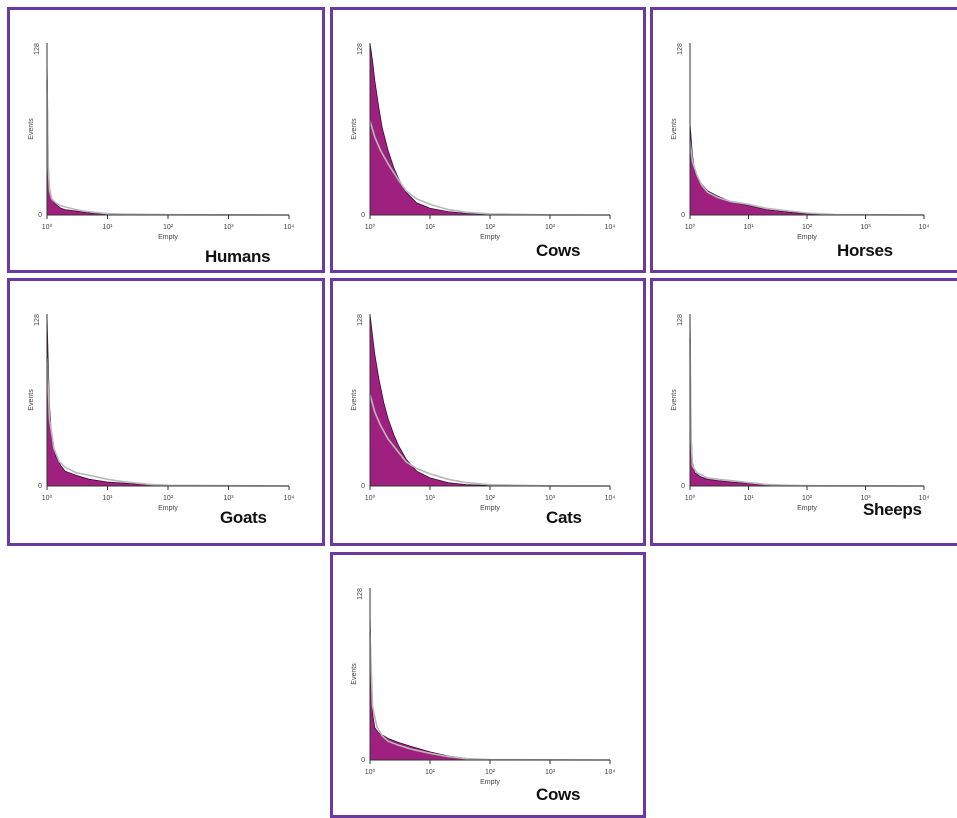  I want to click on panel-sheeps: 10⁰ 10¹ 10² 10³ 10⁴ 0 128 Empty Events Sheeps, so click(803, 412).